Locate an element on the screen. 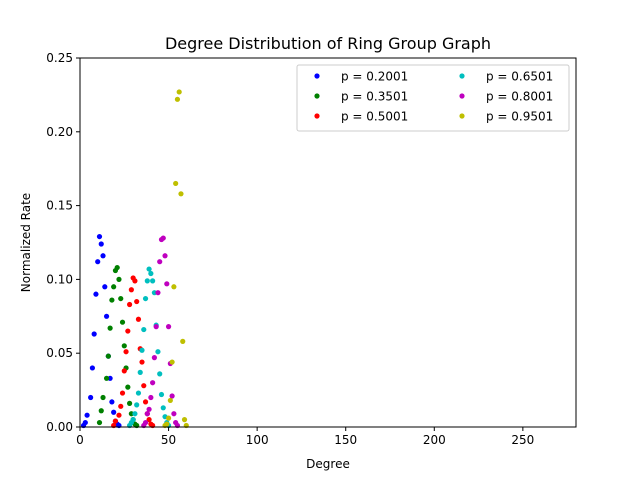 Image resolution: width=640 pixels, height=480 pixels. legend-label: p = 0.9501 is located at coordinates (519, 117).